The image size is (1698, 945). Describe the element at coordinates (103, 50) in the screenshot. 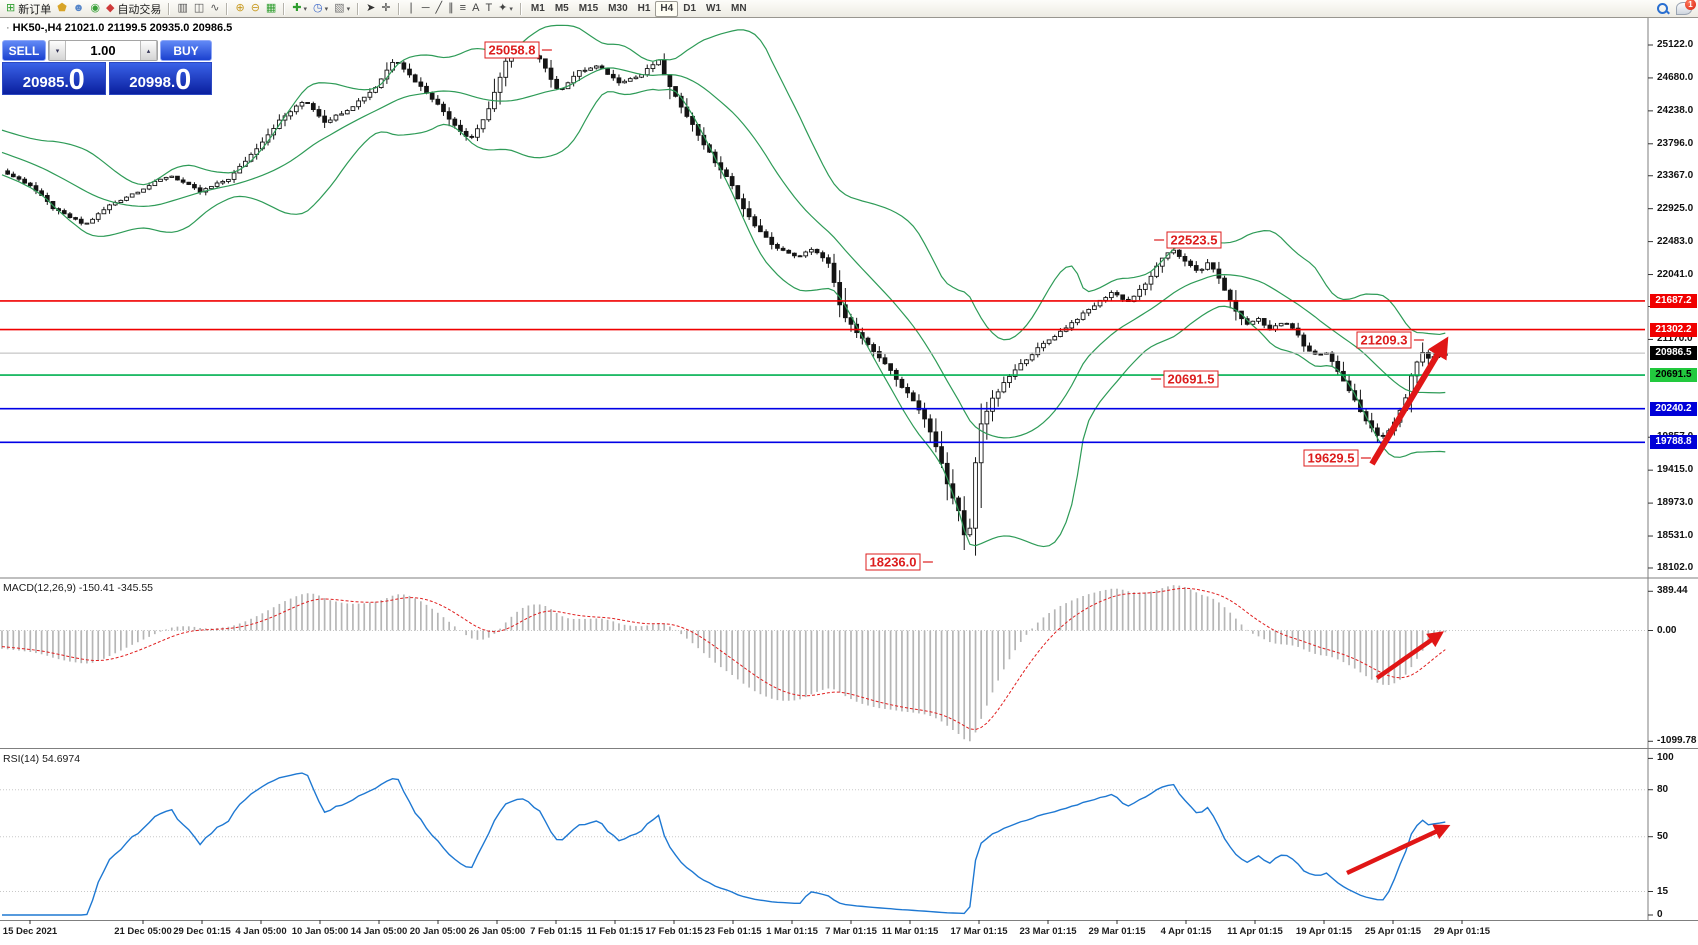

I see `volume-input` at that location.